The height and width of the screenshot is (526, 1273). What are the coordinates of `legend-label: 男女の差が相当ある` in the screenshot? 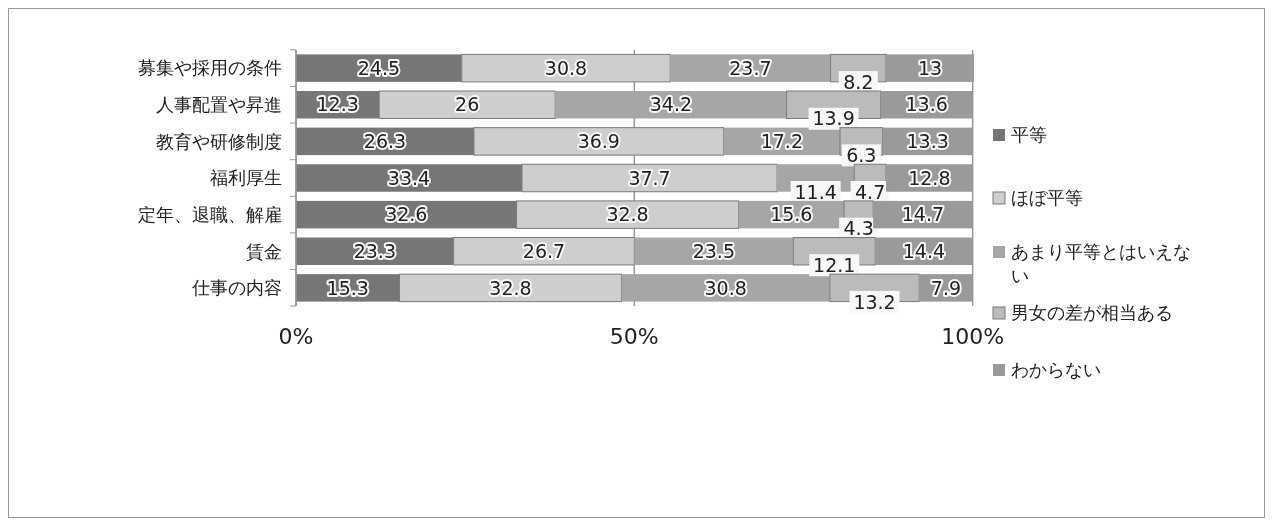 It's located at (1092, 313).